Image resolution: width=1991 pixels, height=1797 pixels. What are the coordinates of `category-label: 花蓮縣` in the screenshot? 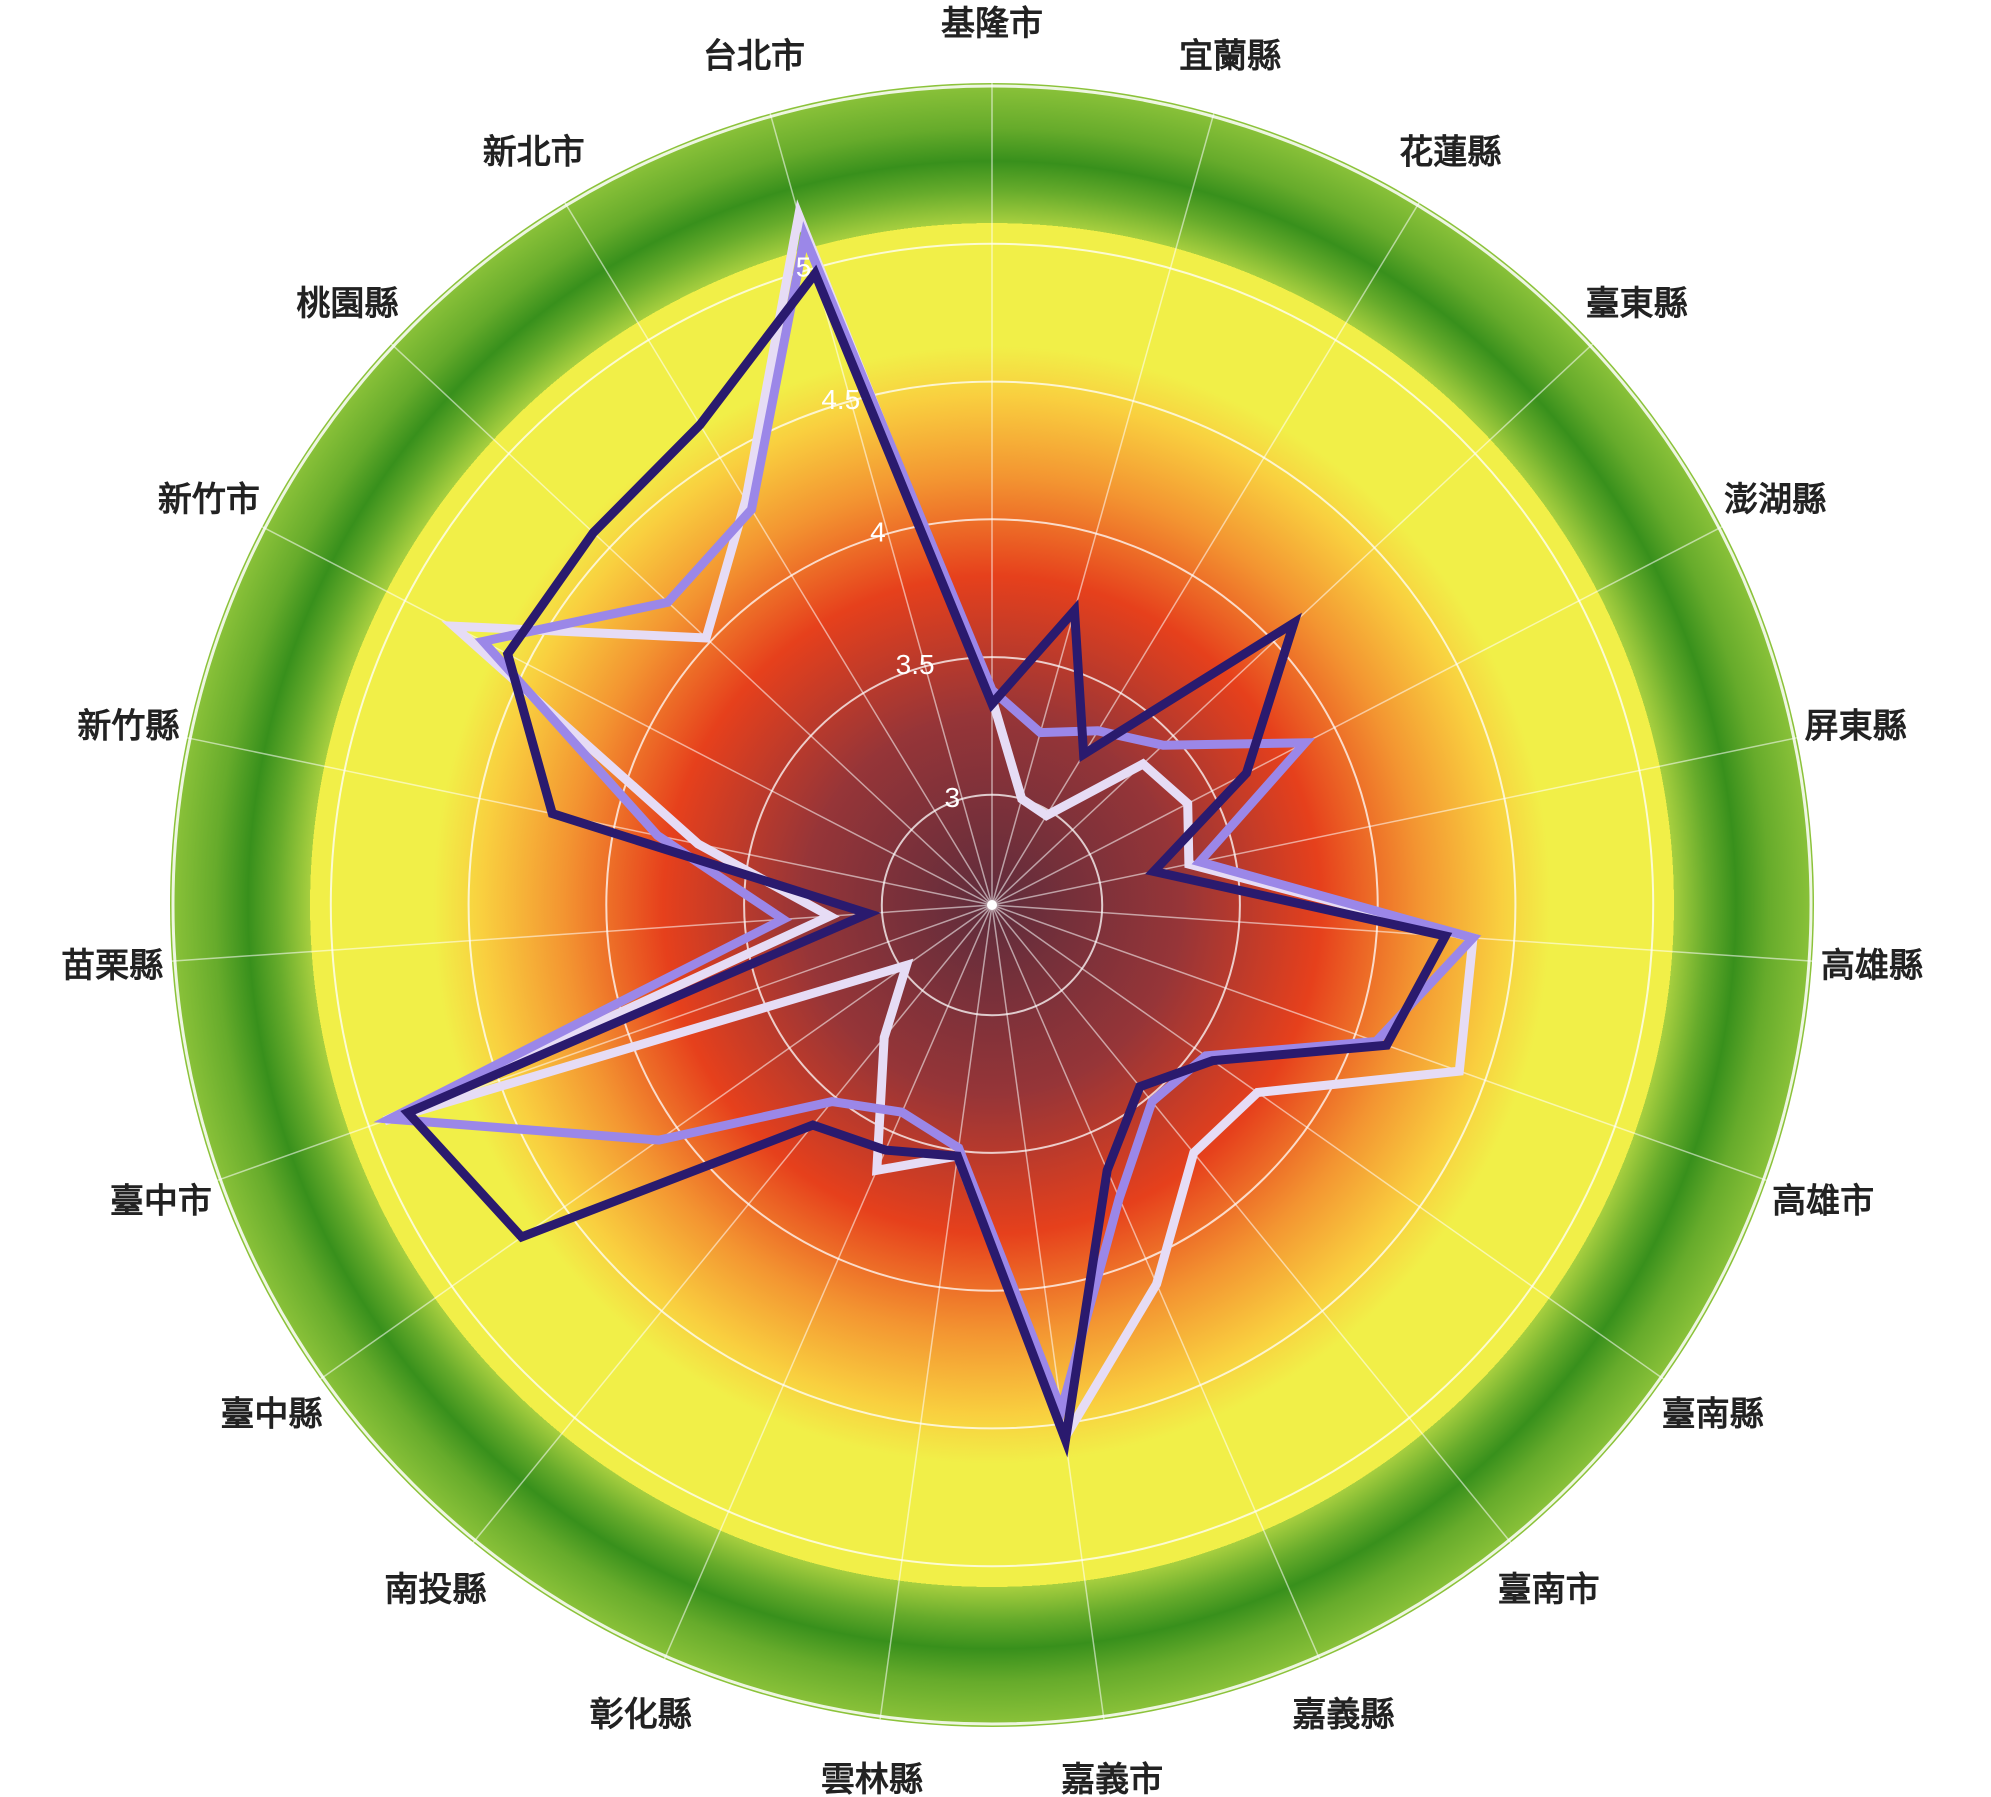 It's located at (1450, 152).